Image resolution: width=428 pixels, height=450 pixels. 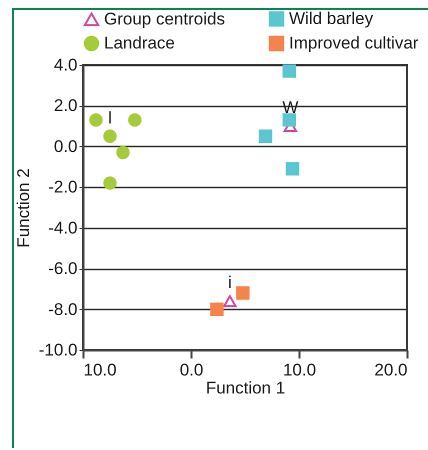 I want to click on x-tick-label: 20.0, so click(x=391, y=370).